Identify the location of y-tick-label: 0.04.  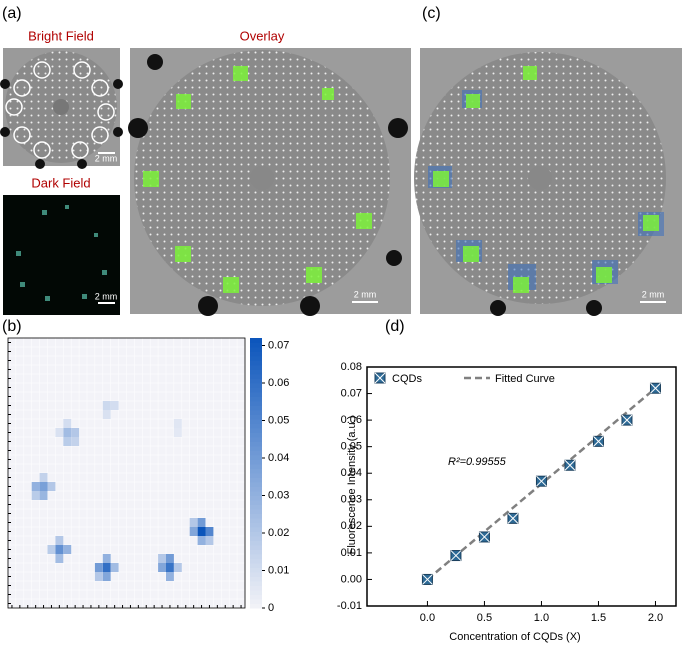
(351, 473).